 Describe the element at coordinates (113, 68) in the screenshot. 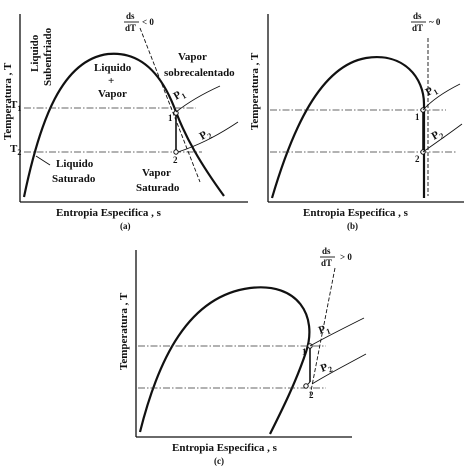

I see `panel-a-mix-label-1: Liquido` at that location.